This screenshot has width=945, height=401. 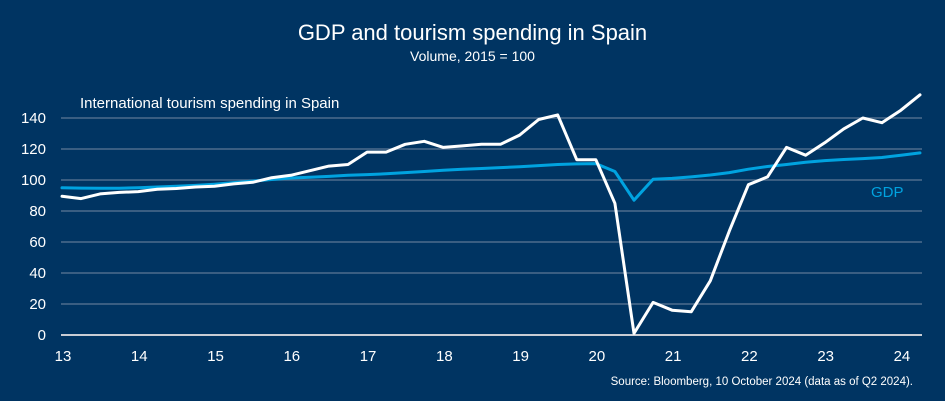 What do you see at coordinates (37, 242) in the screenshot?
I see `y-tick-label: 60` at bounding box center [37, 242].